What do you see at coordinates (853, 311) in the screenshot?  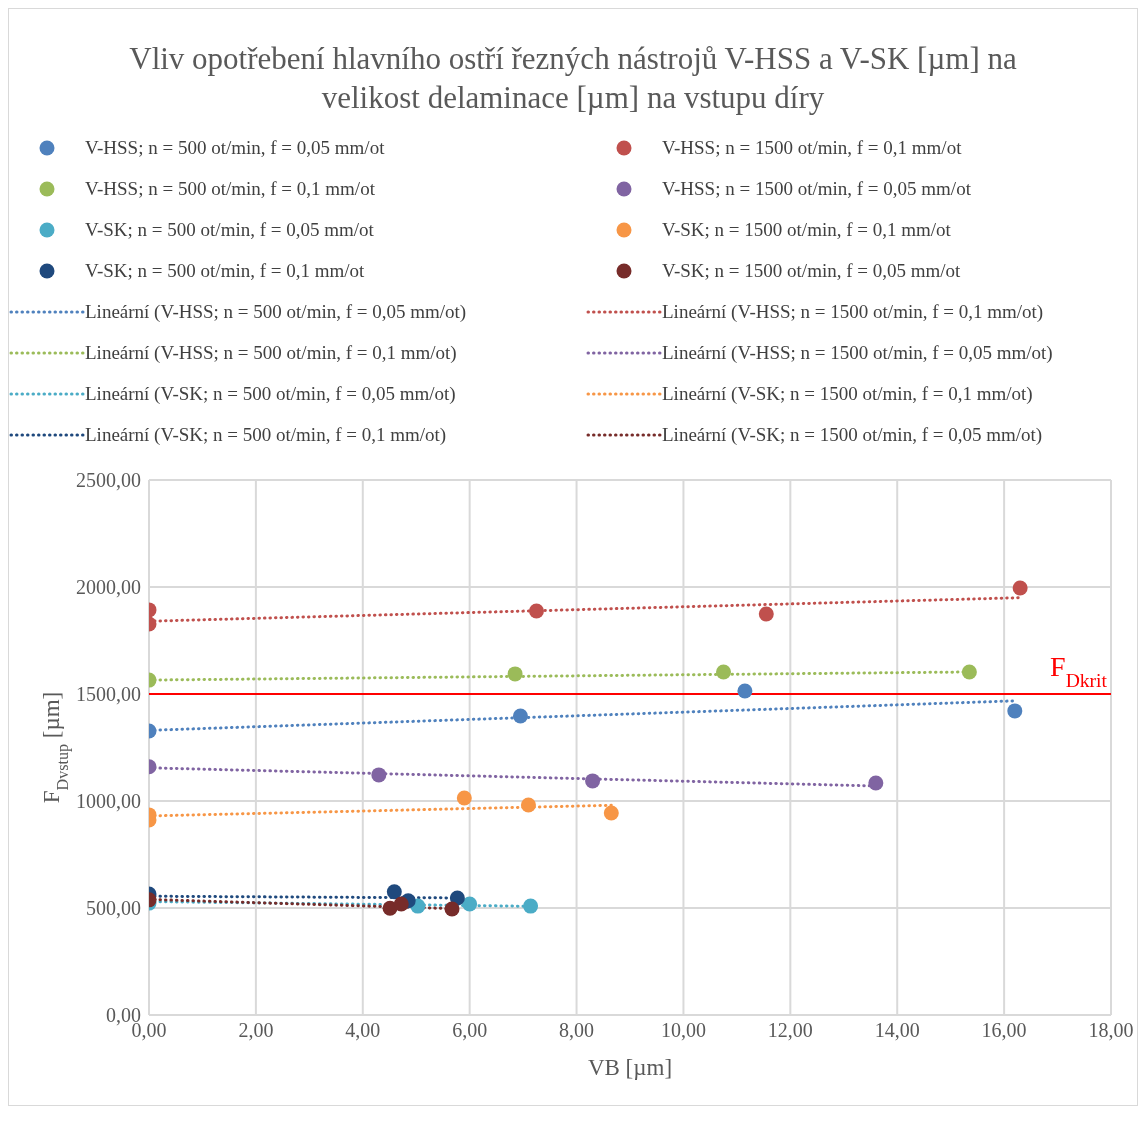 I see `legend-label: Lineární (V-HSS; n = 1500 ot/min, f = 0,1 mm/ot)` at bounding box center [853, 311].